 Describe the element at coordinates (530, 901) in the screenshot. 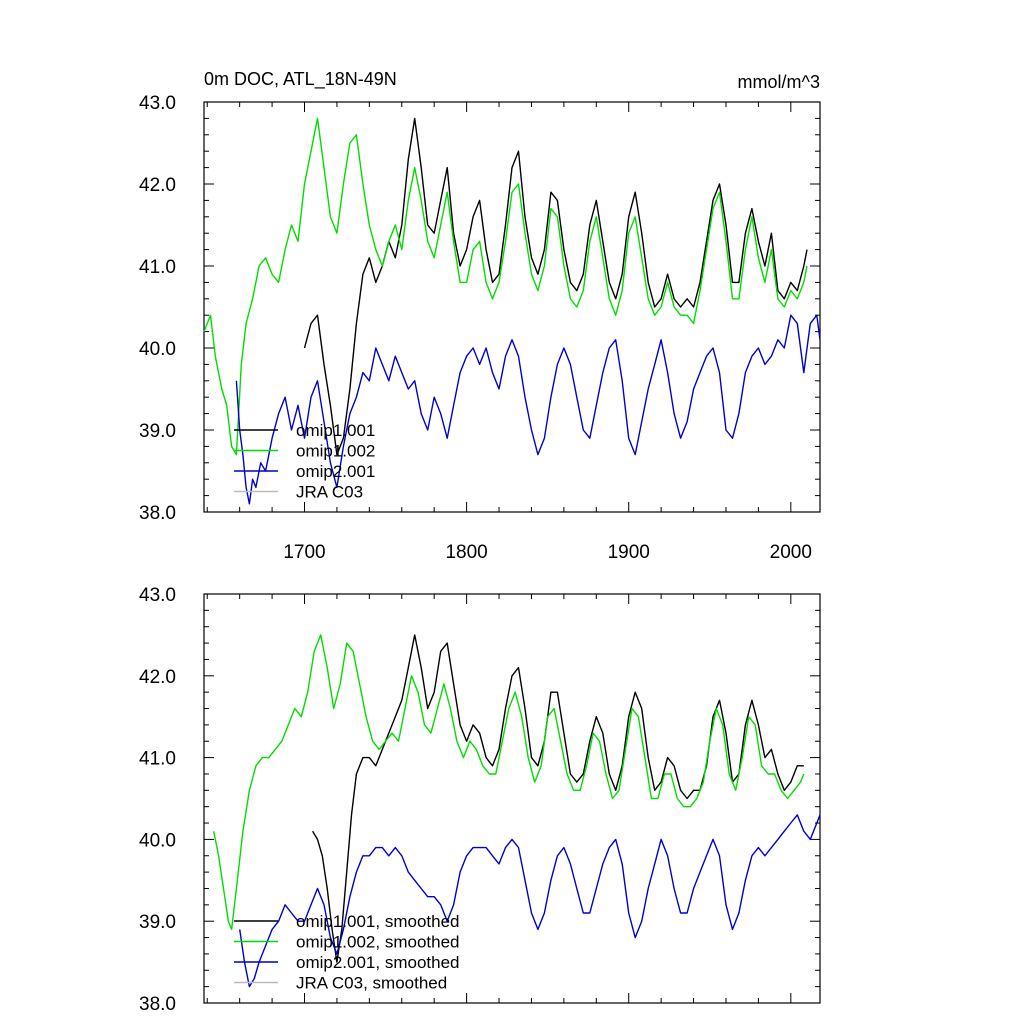

I see `series-line-omip2-001-smoothed` at that location.